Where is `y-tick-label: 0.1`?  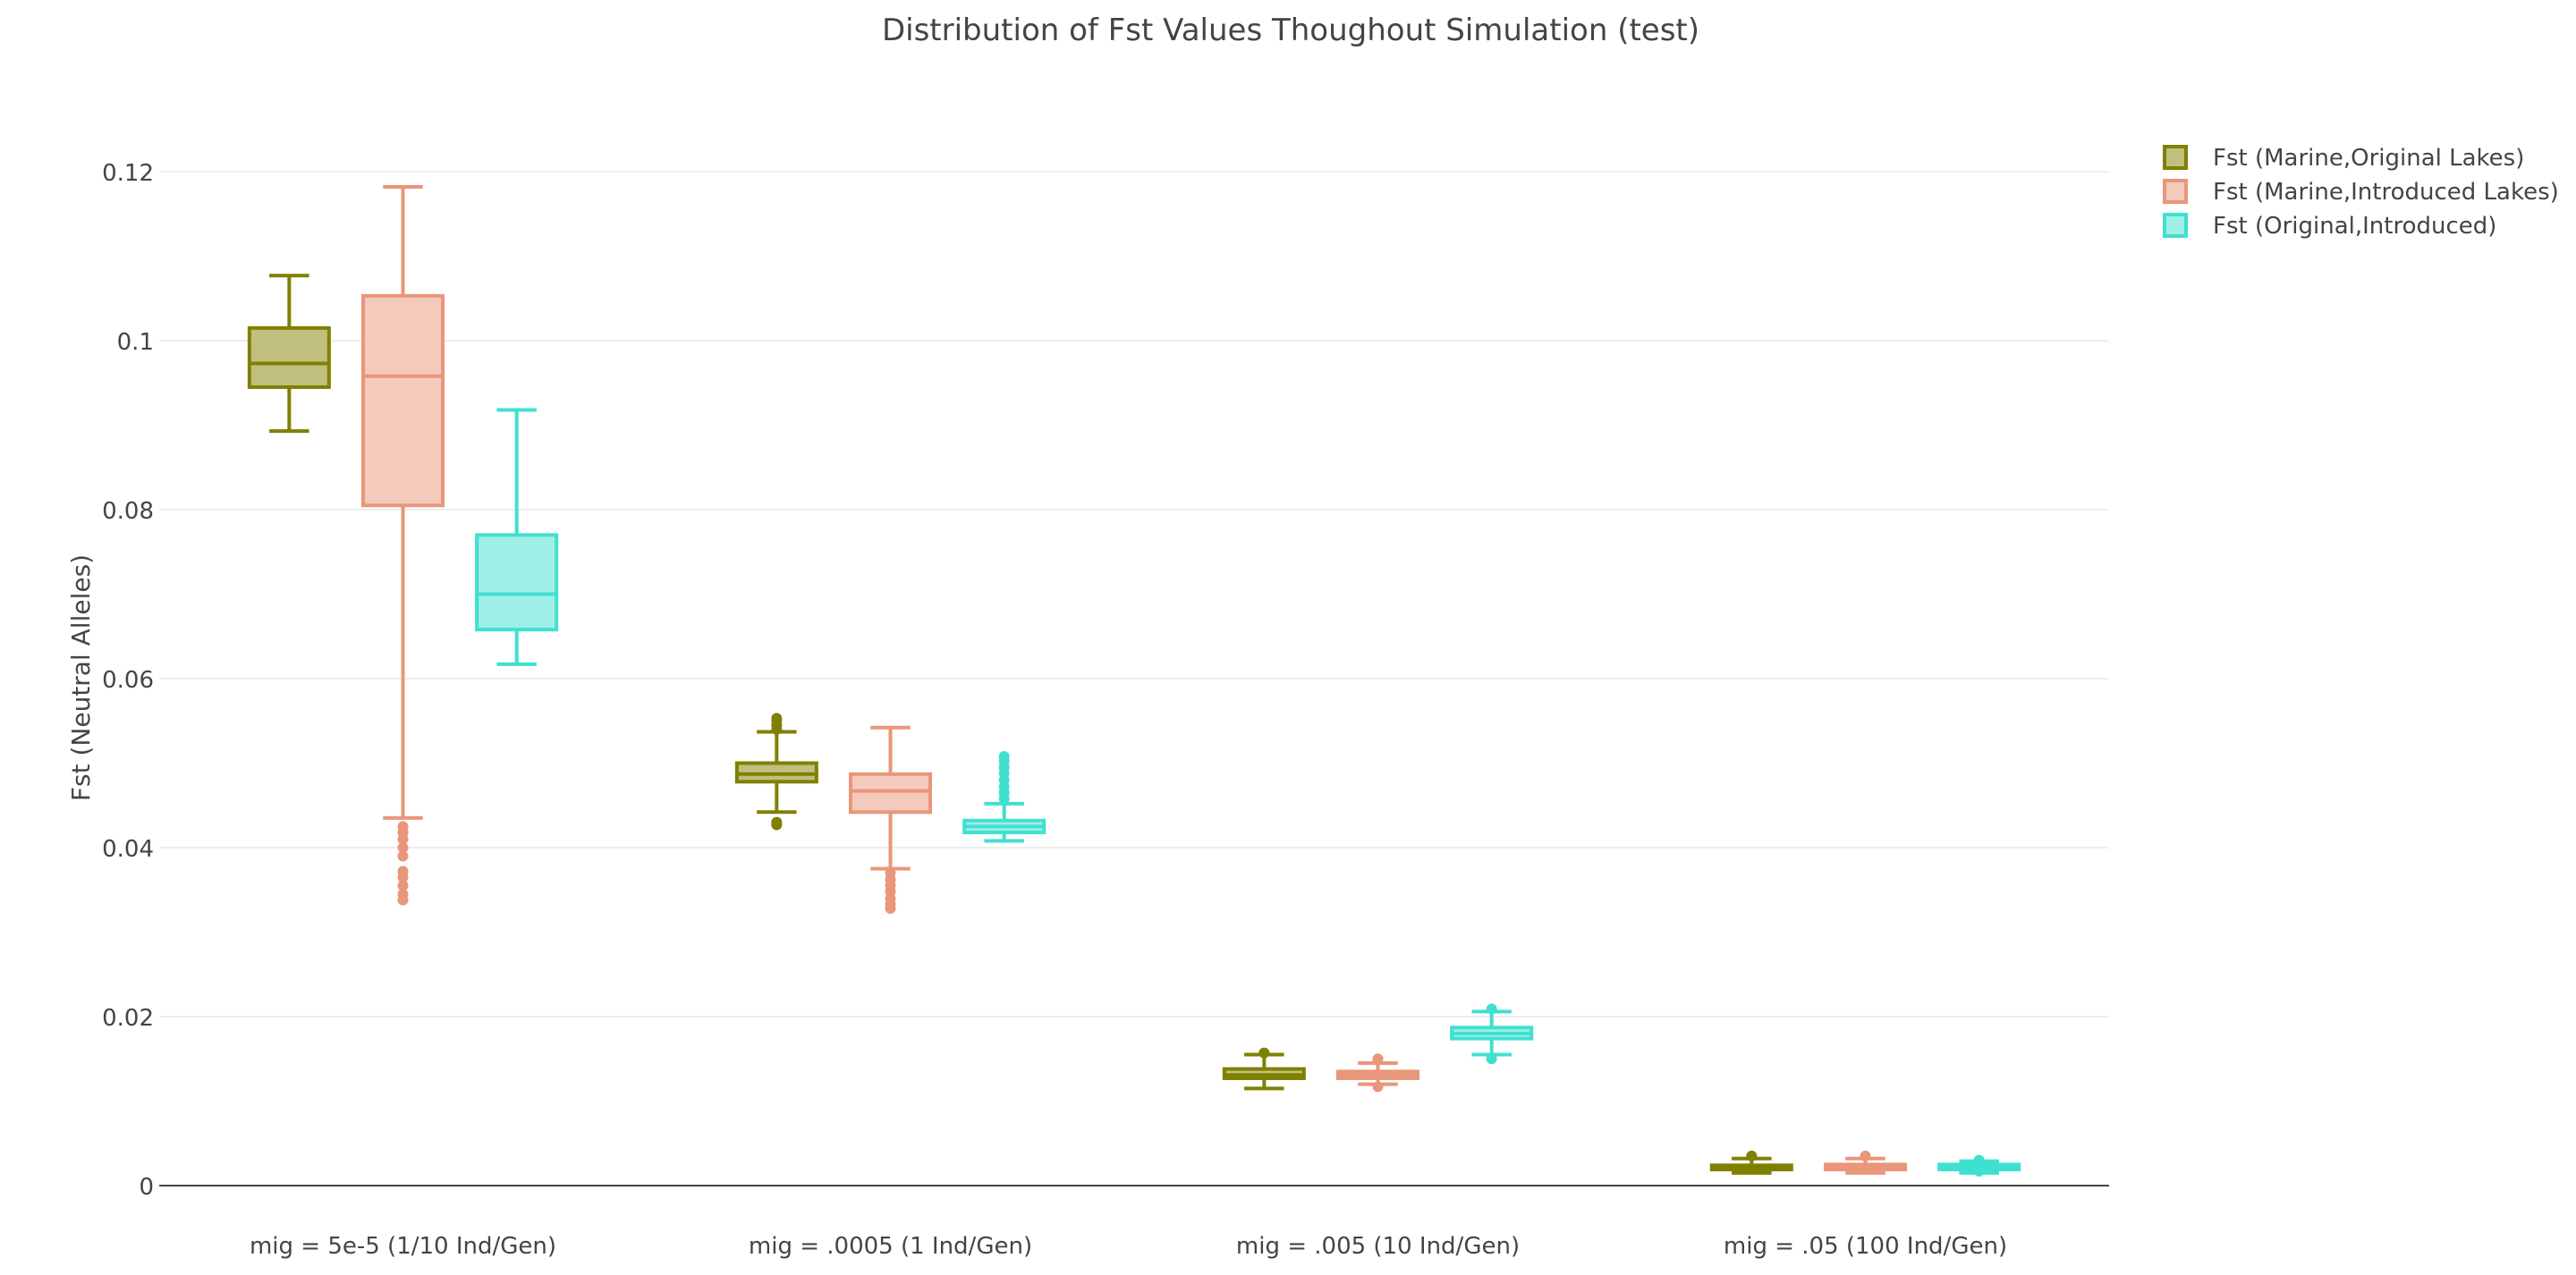 y-tick-label: 0.1 is located at coordinates (135, 342).